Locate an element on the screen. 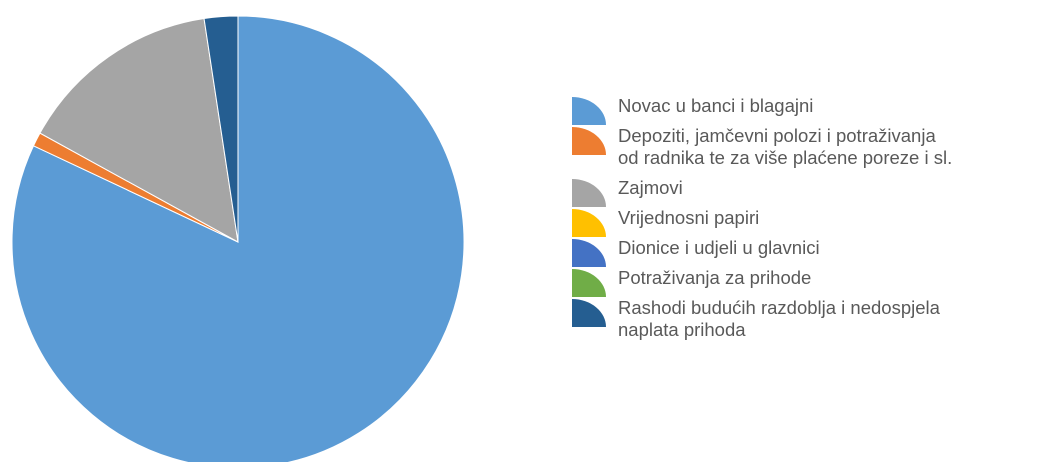 Image resolution: width=1060 pixels, height=462 pixels. legend-label: Dionice i udjeli u glavnici is located at coordinates (719, 247).